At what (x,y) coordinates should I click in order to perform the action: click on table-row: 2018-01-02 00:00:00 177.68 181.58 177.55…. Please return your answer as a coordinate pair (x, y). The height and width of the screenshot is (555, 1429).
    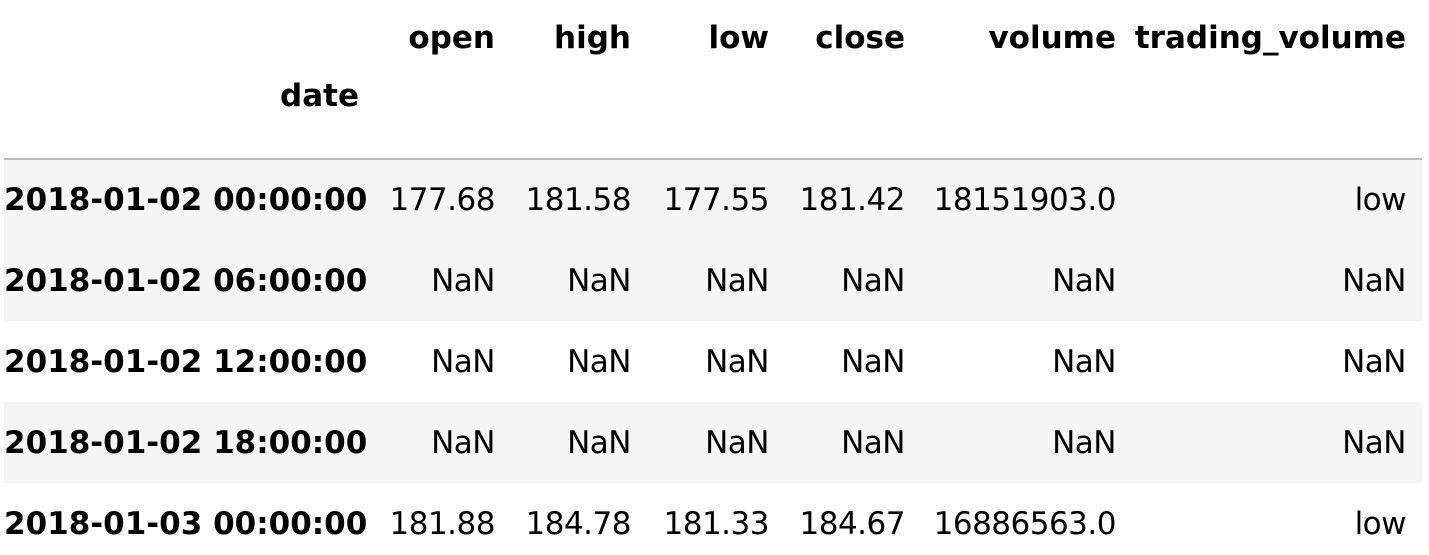
    Looking at the image, I should click on (713, 199).